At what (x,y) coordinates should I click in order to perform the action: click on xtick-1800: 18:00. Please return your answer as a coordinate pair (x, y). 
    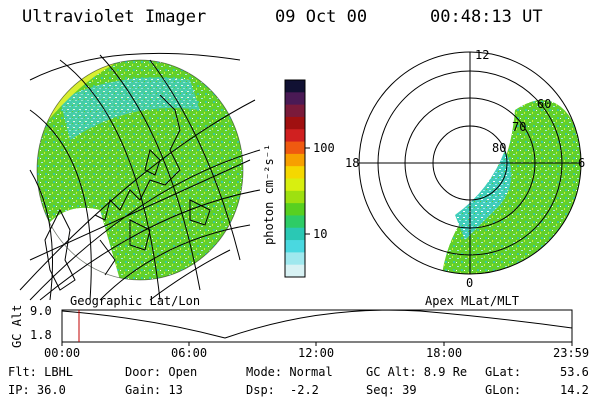
    Looking at the image, I should click on (444, 353).